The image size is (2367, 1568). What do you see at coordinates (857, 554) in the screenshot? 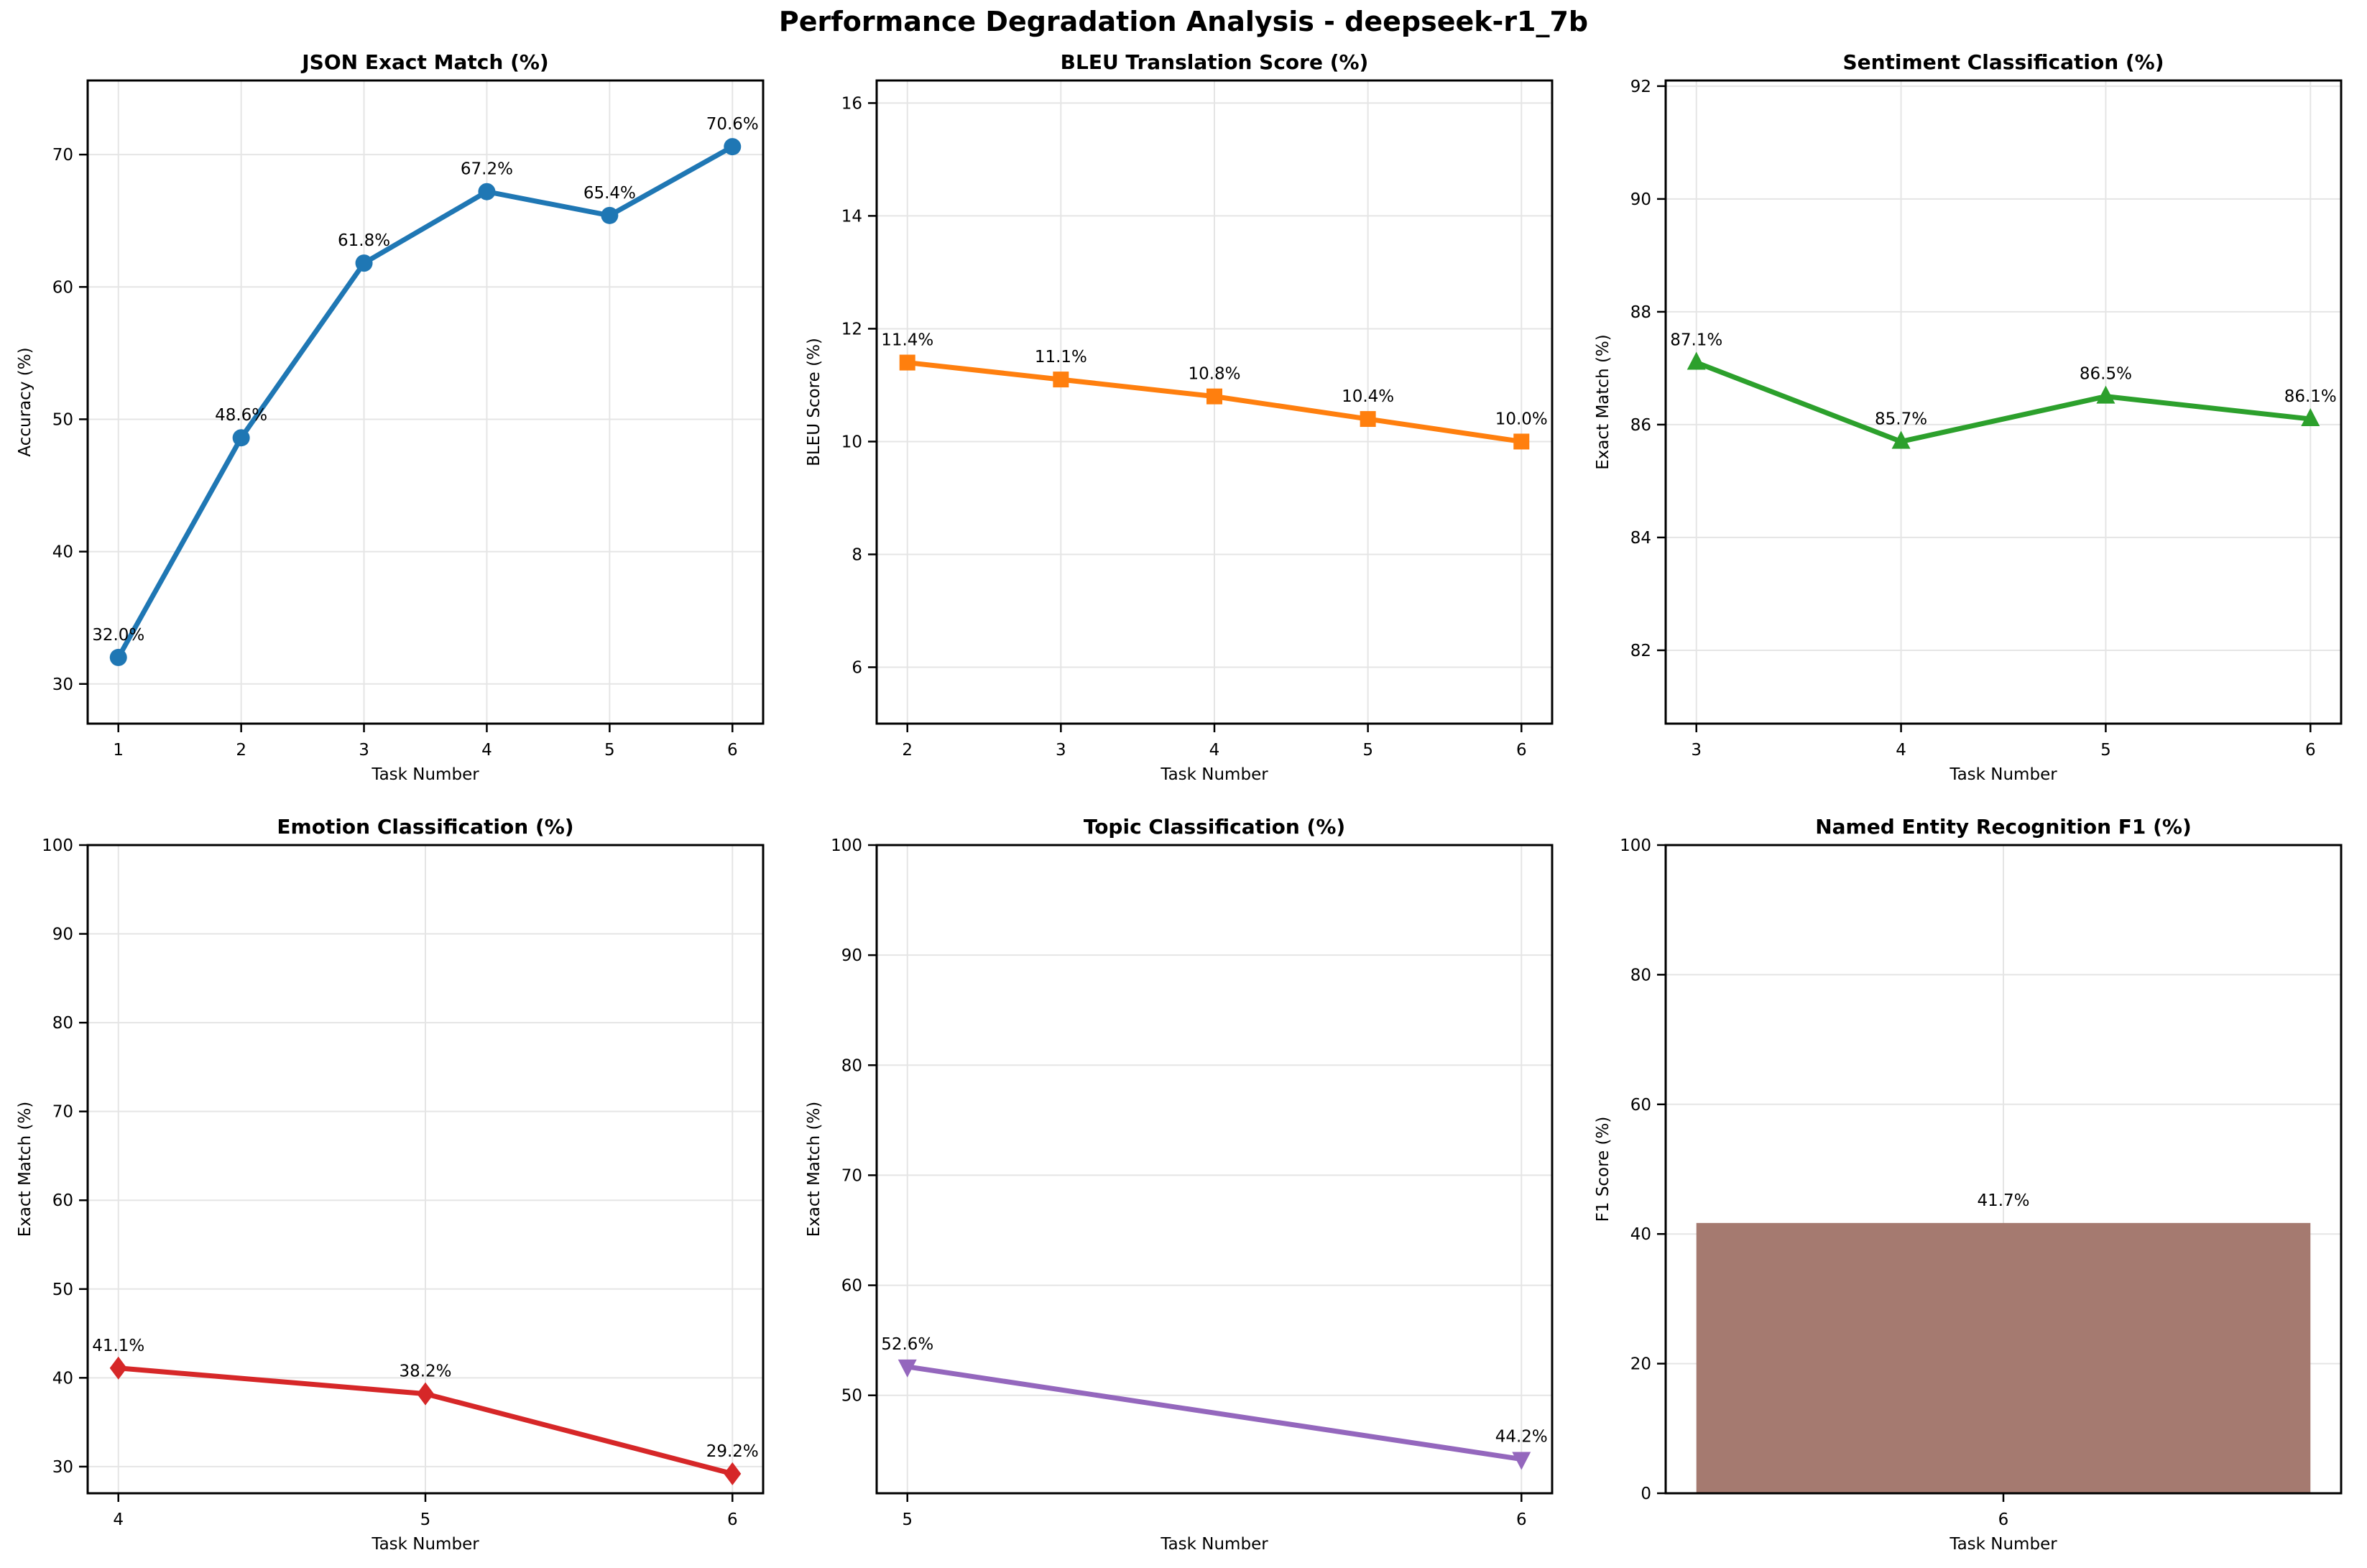
I see `y-tick-label: 8` at bounding box center [857, 554].